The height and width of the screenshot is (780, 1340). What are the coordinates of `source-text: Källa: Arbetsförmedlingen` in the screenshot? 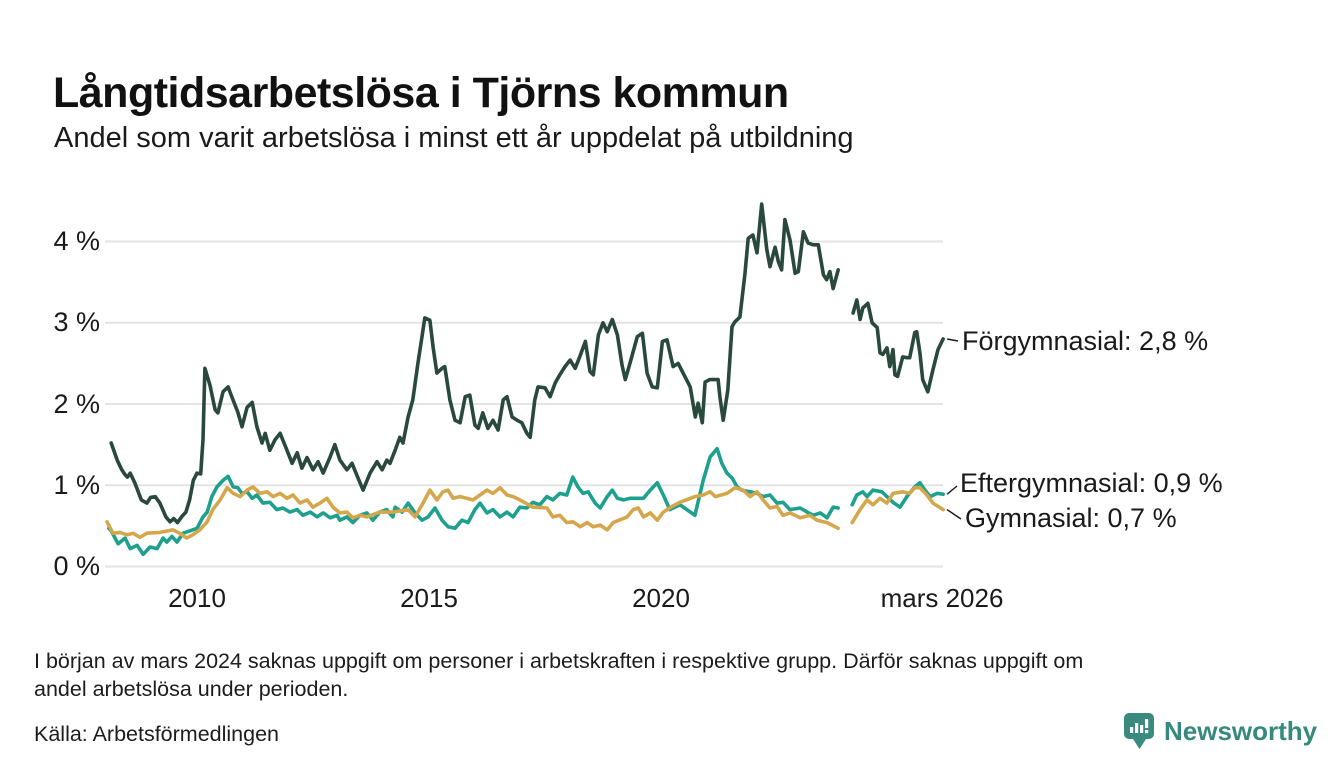 It's located at (157, 734).